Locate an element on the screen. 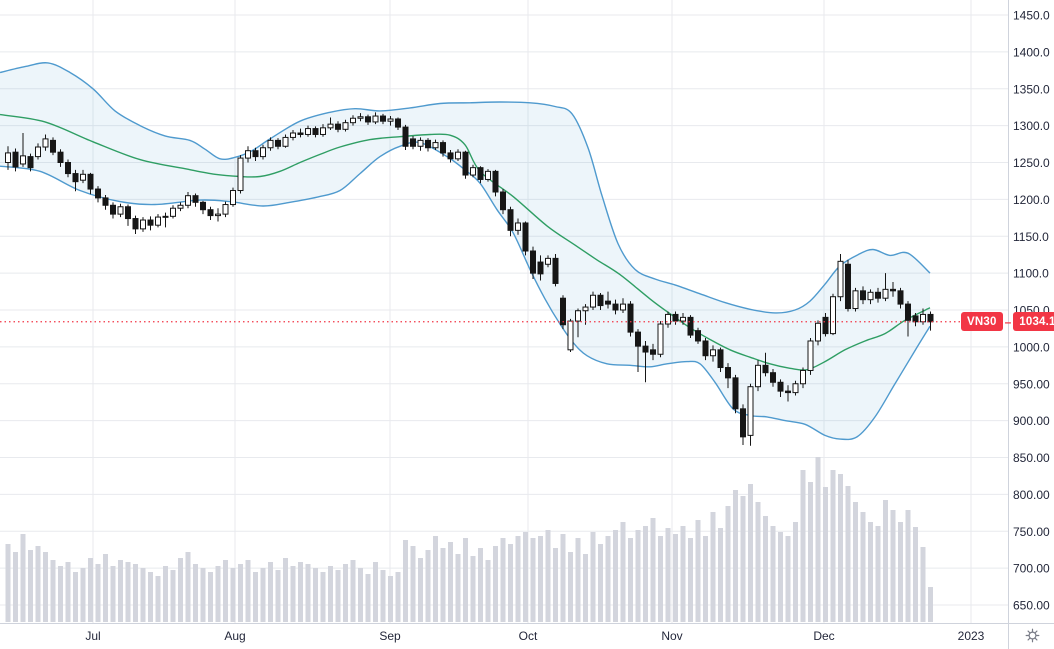  price-tick-label: 1000.0 is located at coordinates (1031, 347).